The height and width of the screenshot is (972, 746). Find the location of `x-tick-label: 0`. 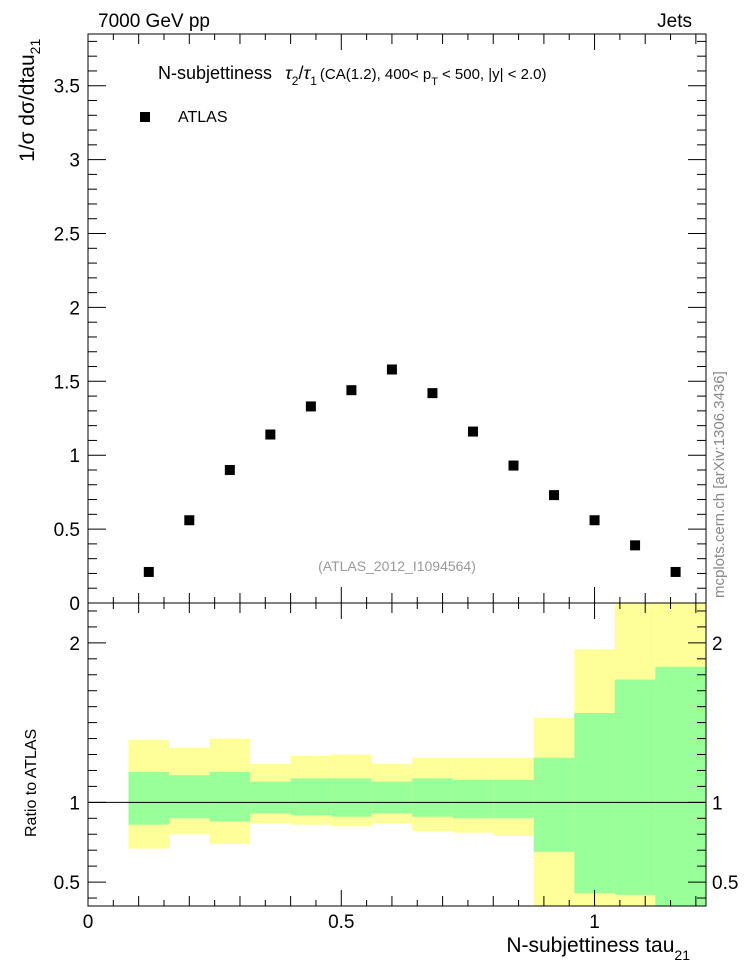

x-tick-label: 0 is located at coordinates (88, 922).